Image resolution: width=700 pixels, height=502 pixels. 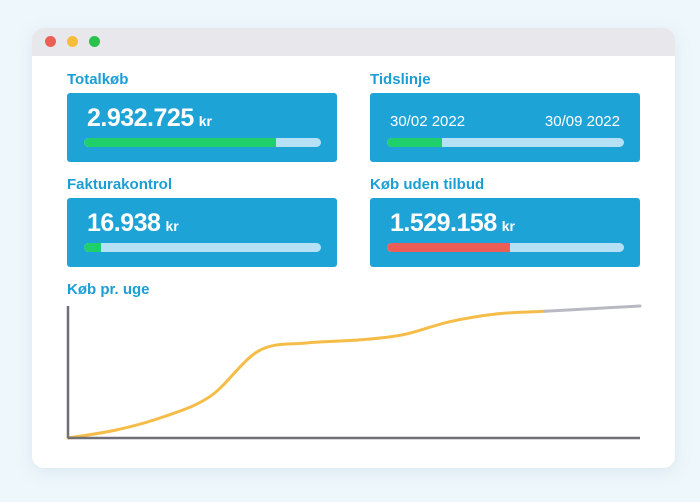 I want to click on totalkob-progress-bar, so click(x=202, y=142).